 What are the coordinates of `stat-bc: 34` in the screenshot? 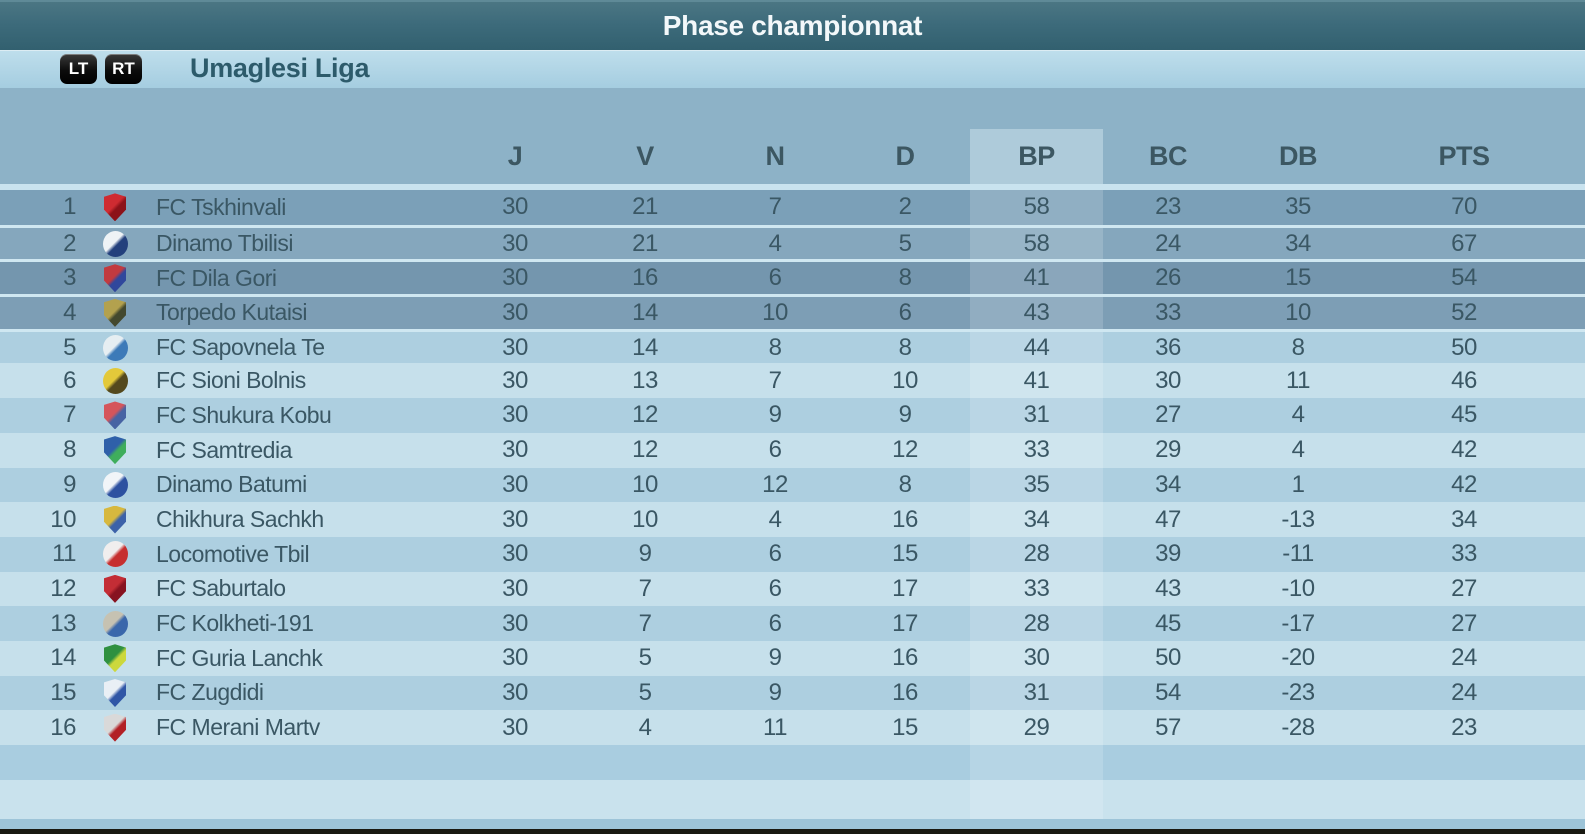 It's located at (1168, 484).